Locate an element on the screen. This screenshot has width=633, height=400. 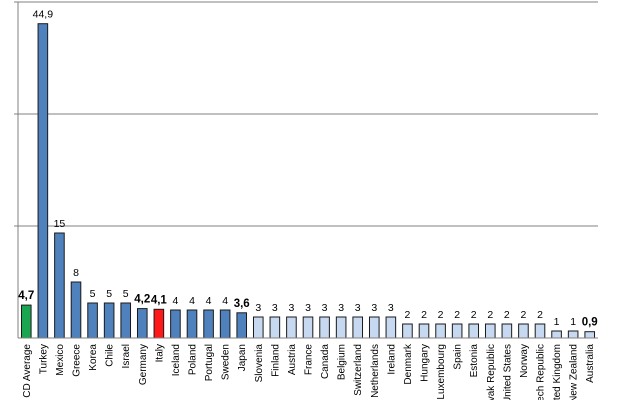
x-tick-label: Portugal is located at coordinates (209, 362).